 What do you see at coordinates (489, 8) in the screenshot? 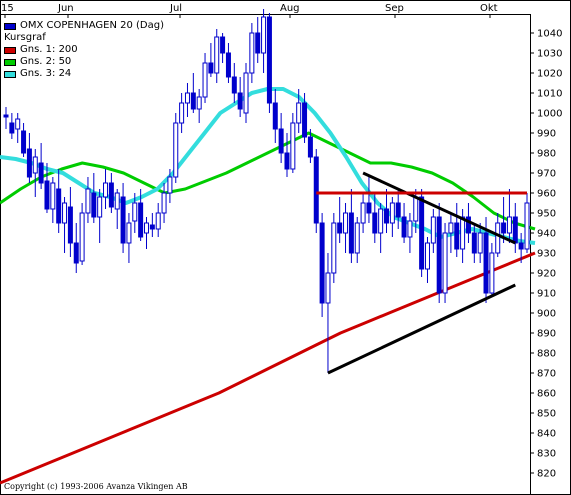
I see `x-tick-label: Okt` at bounding box center [489, 8].